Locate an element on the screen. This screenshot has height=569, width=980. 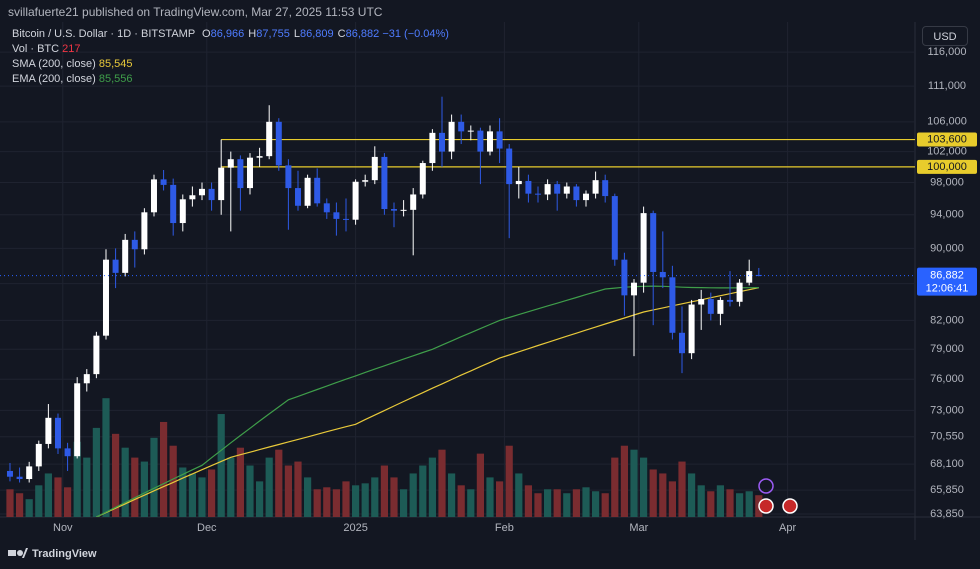
ohlc-key: C is located at coordinates (341, 34).